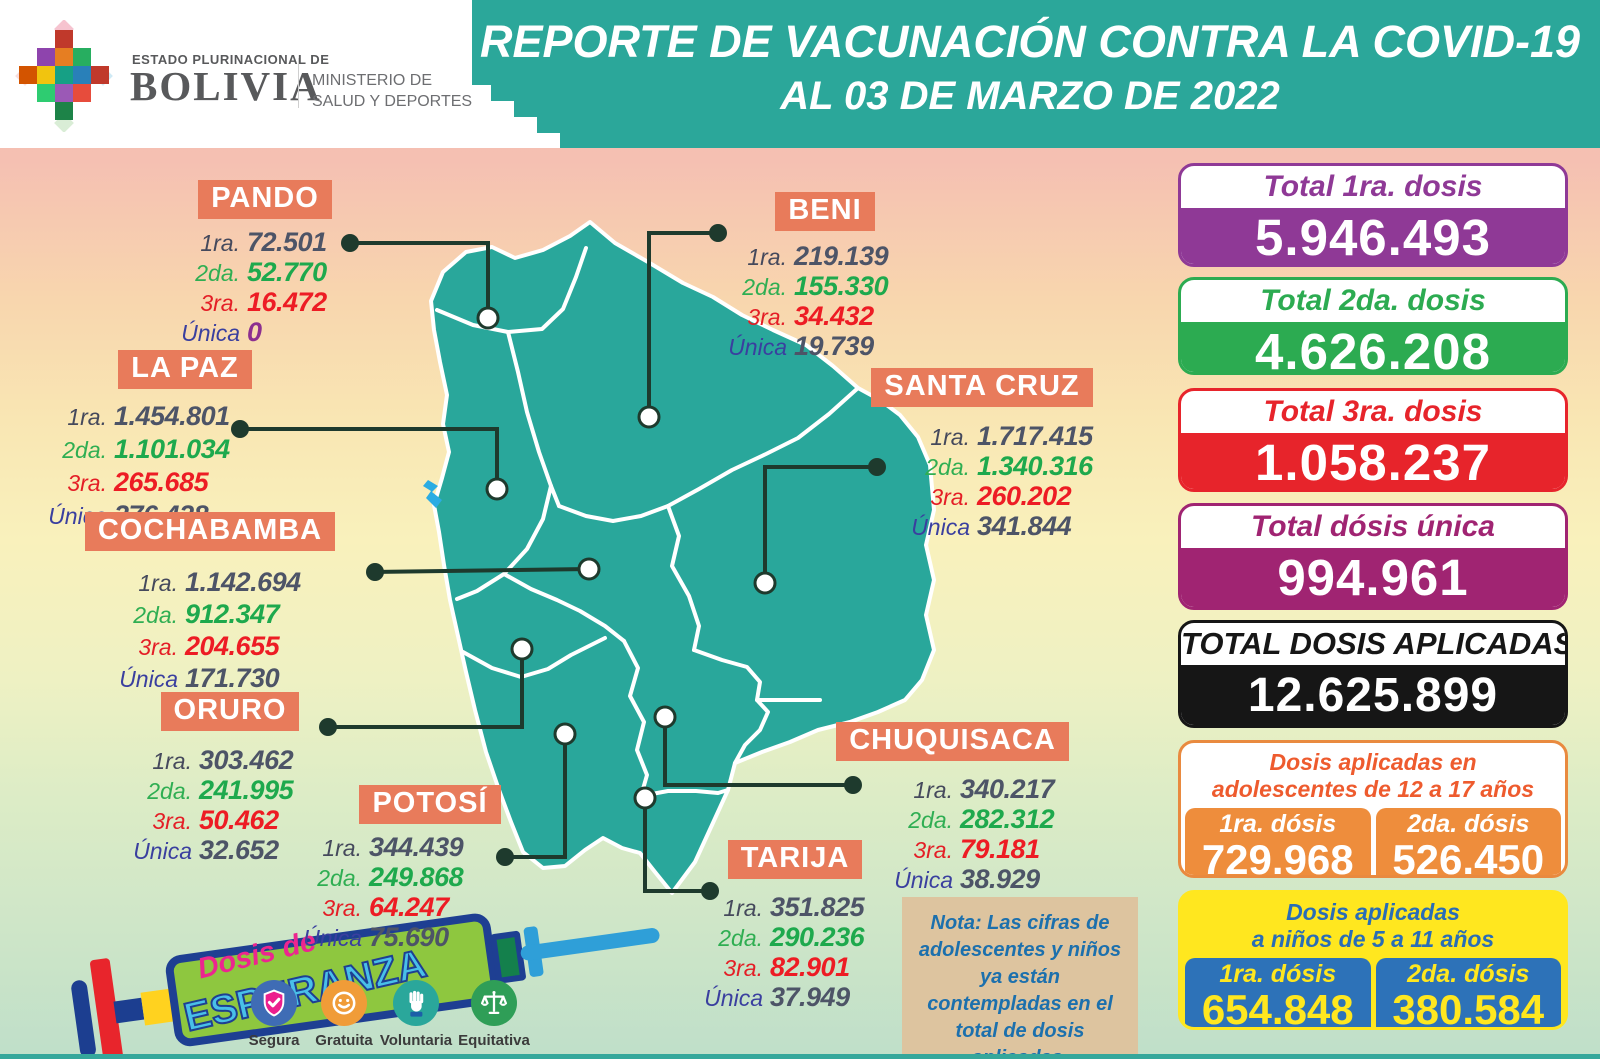 The height and width of the screenshot is (1059, 1600). Describe the element at coordinates (274, 1003) in the screenshot. I see `shield-check-icon` at that location.